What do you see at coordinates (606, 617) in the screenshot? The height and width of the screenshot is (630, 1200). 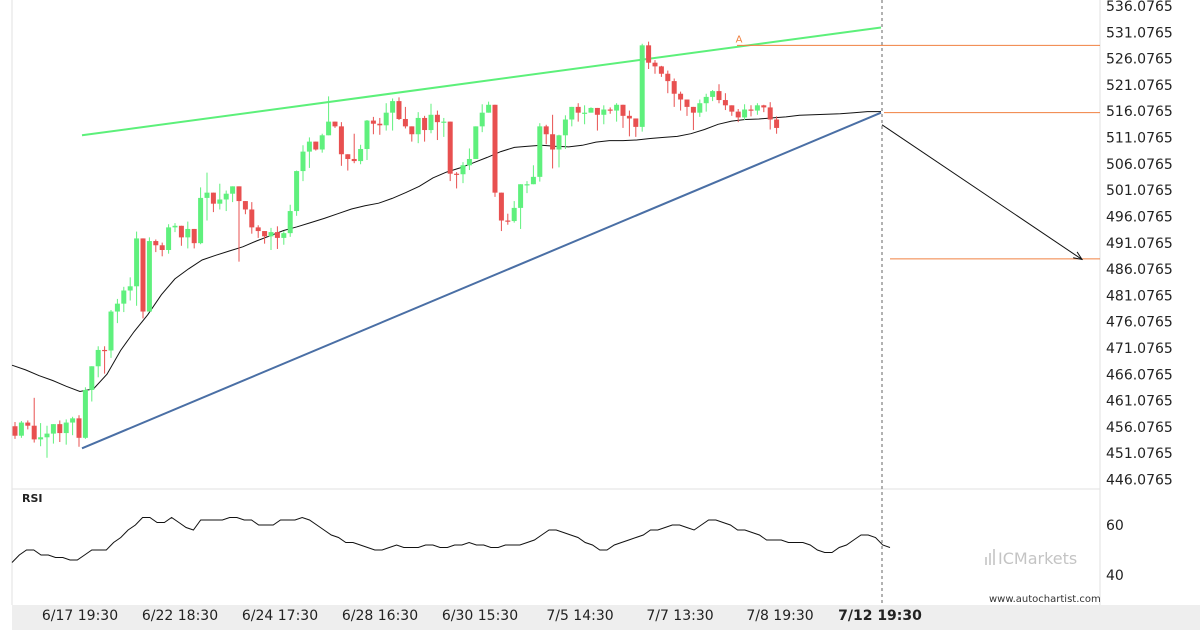 I see `x-axis-band` at bounding box center [606, 617].